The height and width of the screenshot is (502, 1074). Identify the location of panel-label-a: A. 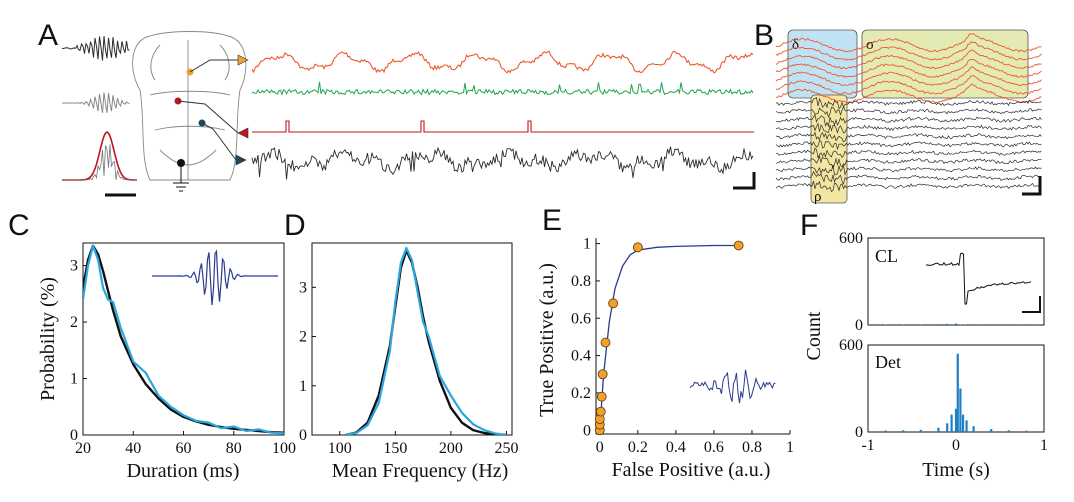
(48, 35).